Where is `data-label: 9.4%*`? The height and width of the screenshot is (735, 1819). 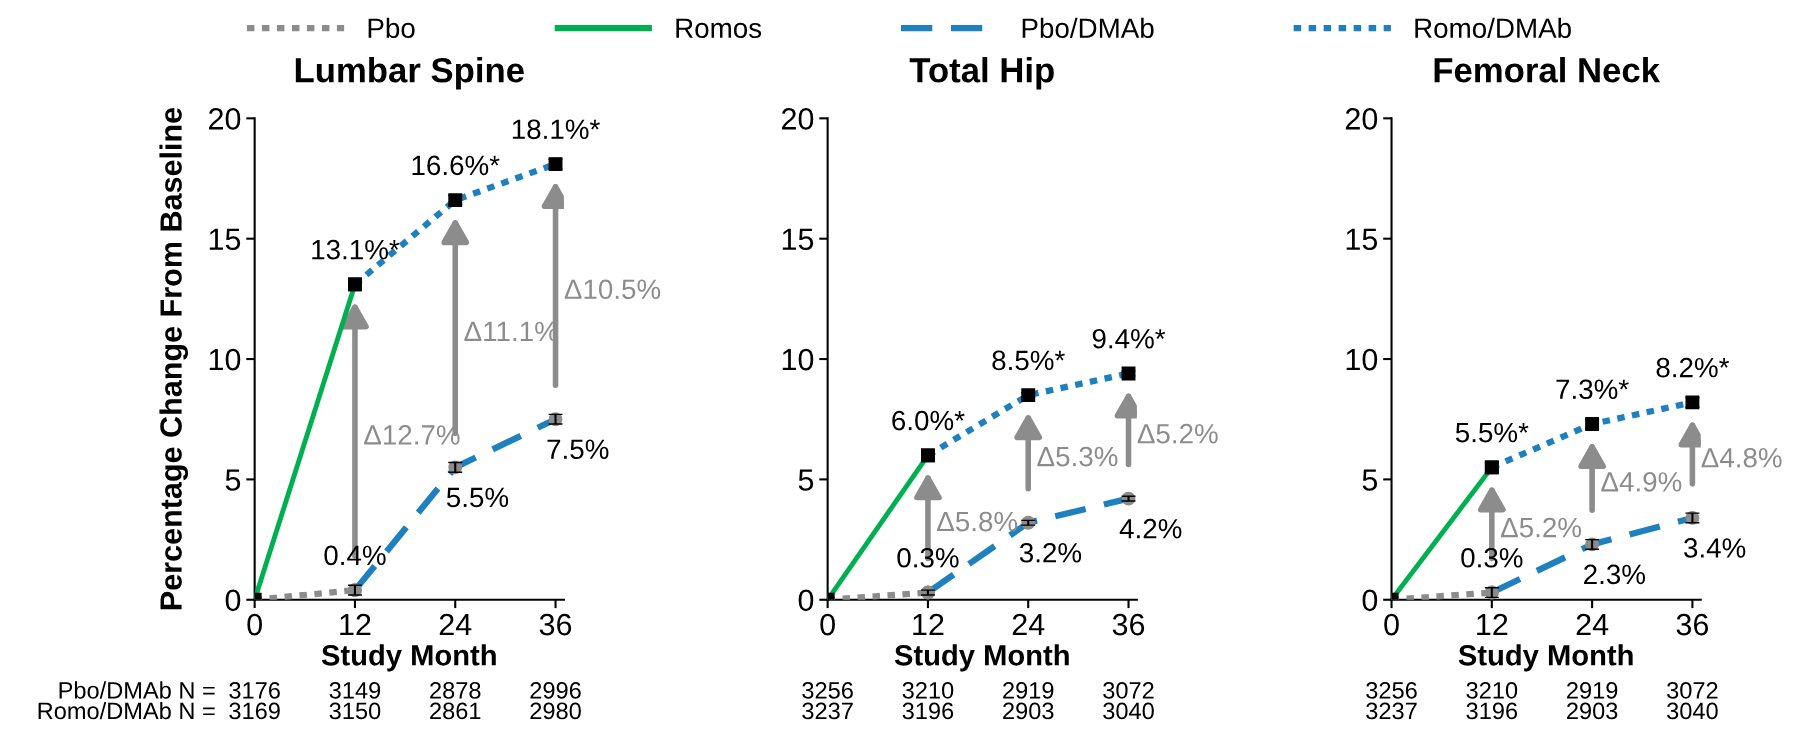
data-label: 9.4%* is located at coordinates (1129, 338).